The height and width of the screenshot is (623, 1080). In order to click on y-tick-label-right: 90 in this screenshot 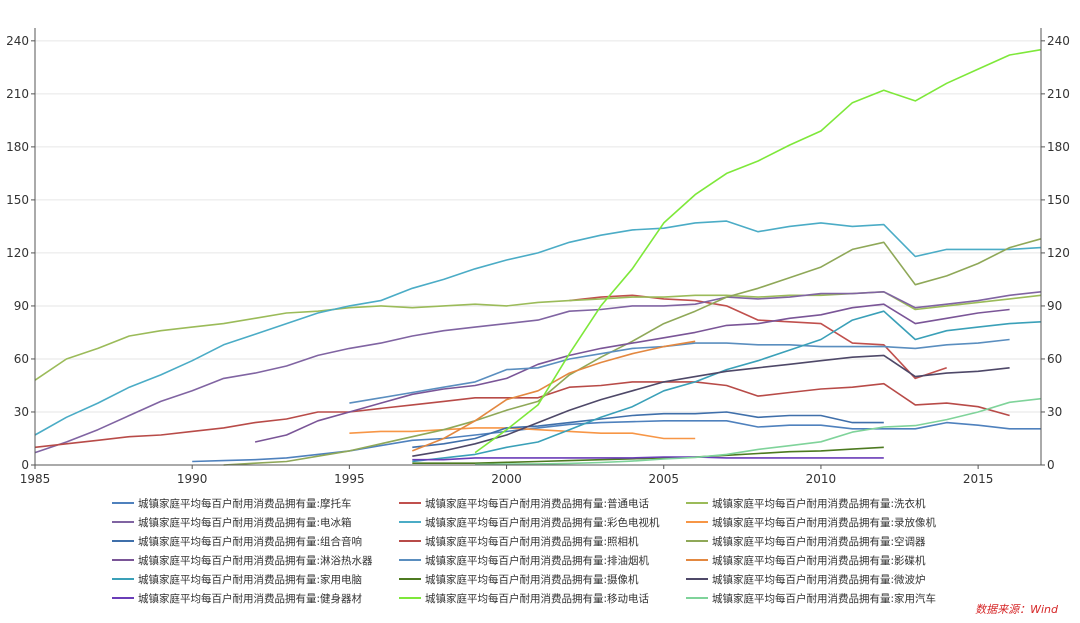, I will do `click(1054, 306)`.